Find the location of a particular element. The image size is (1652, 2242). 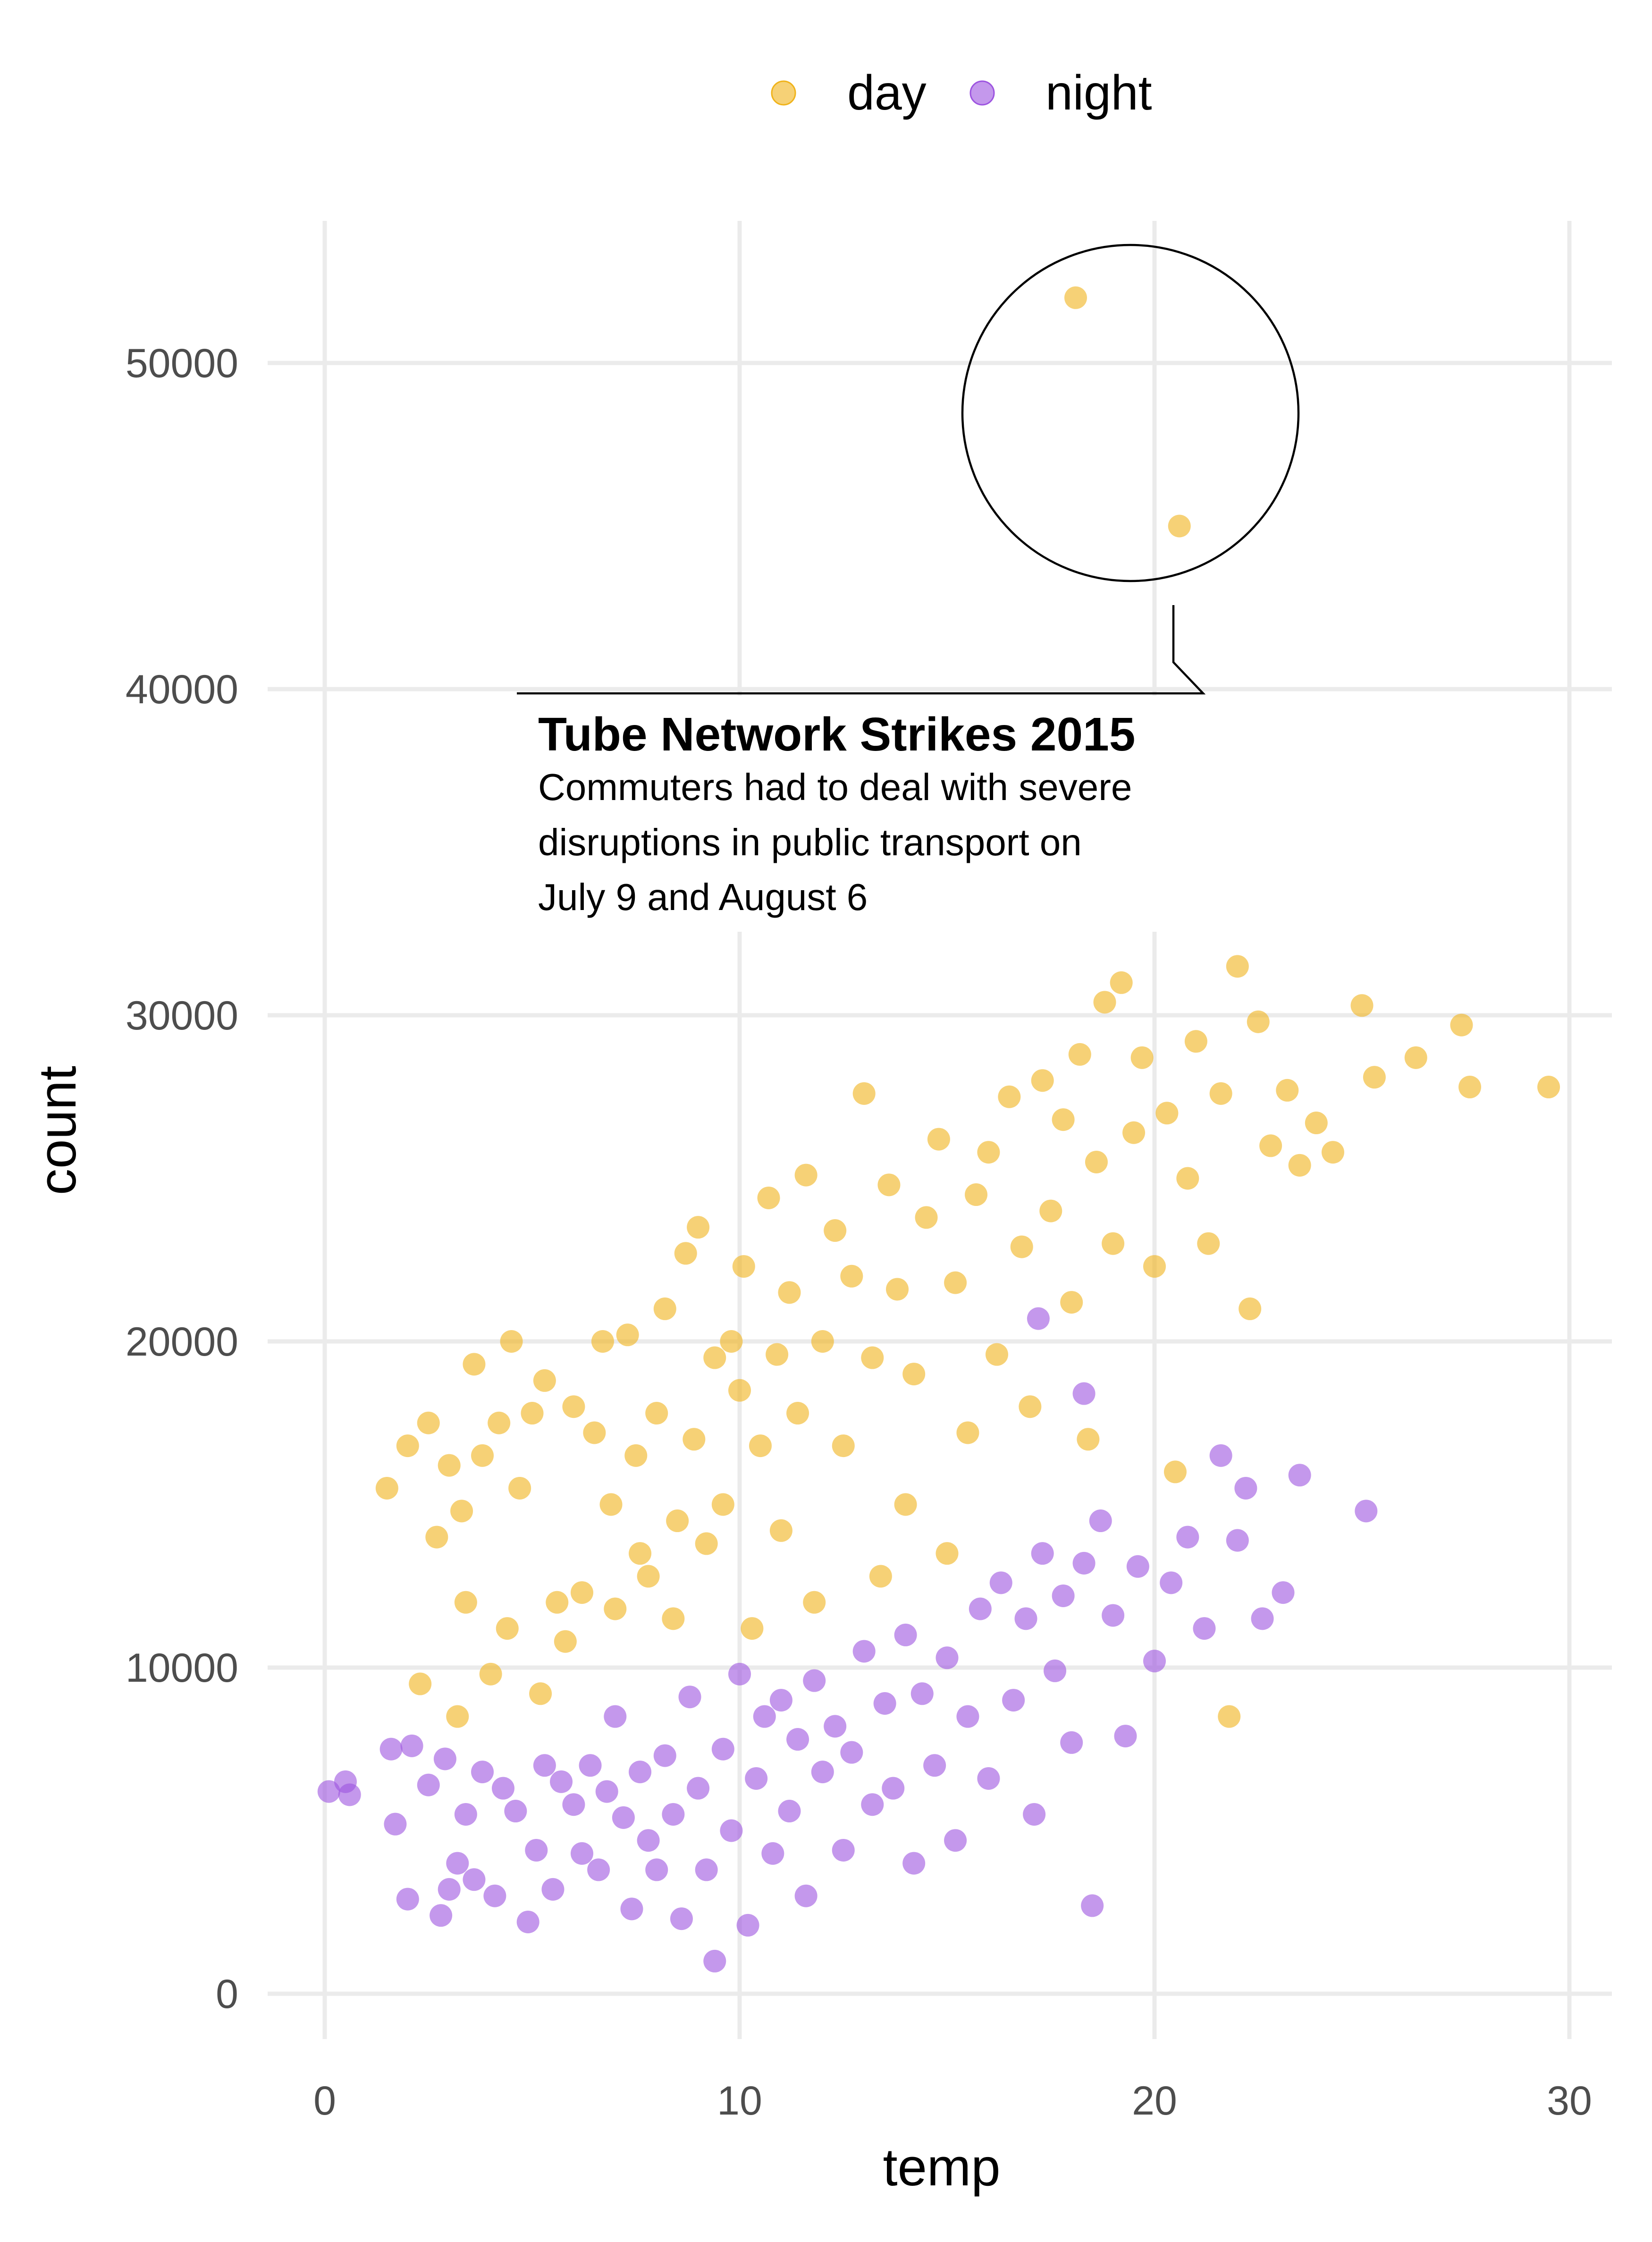

y-tick-label: 0 is located at coordinates (227, 1995).